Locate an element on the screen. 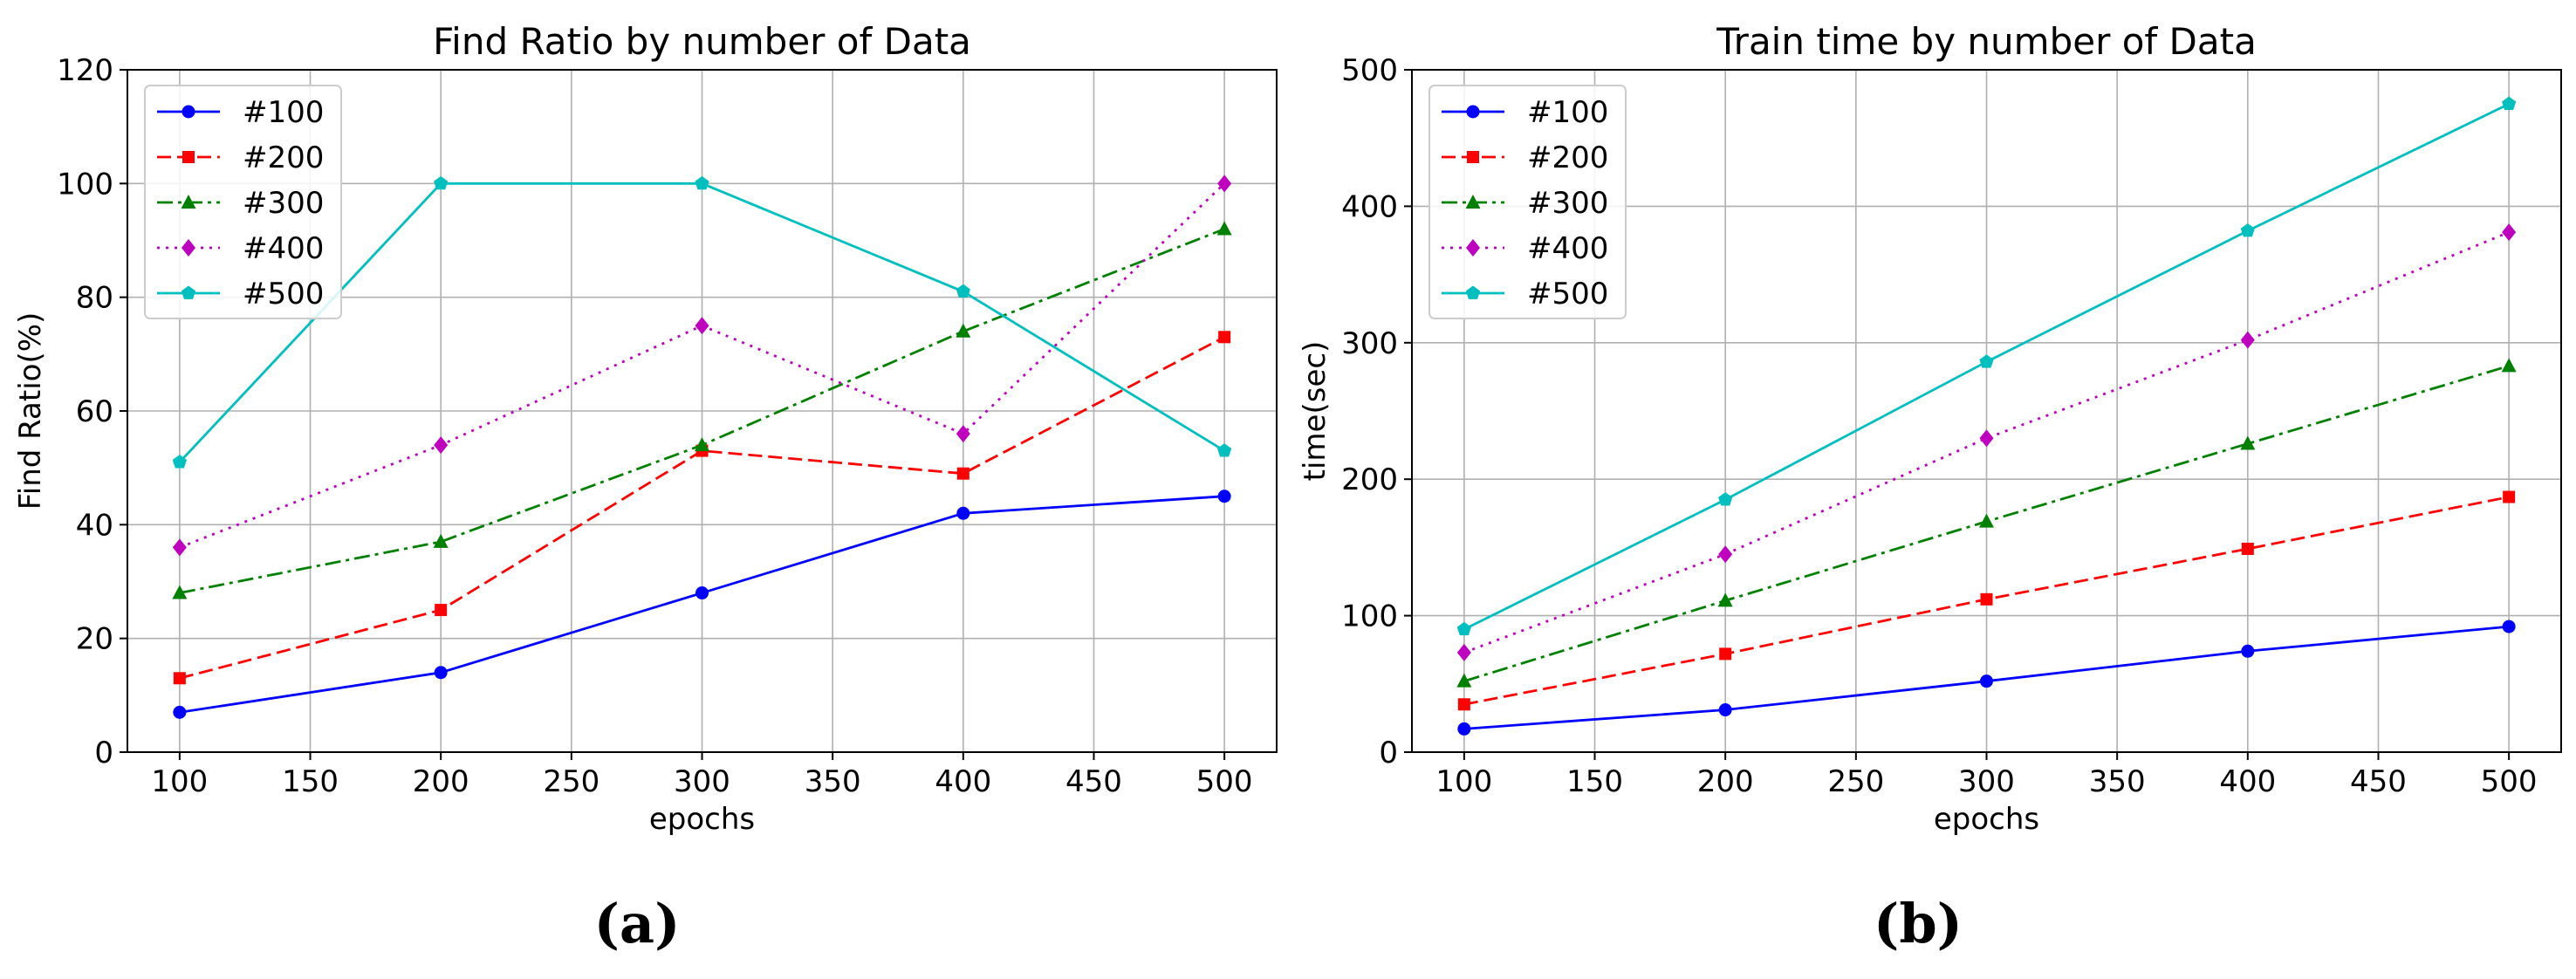  y-tick-label: 400 is located at coordinates (1369, 206).